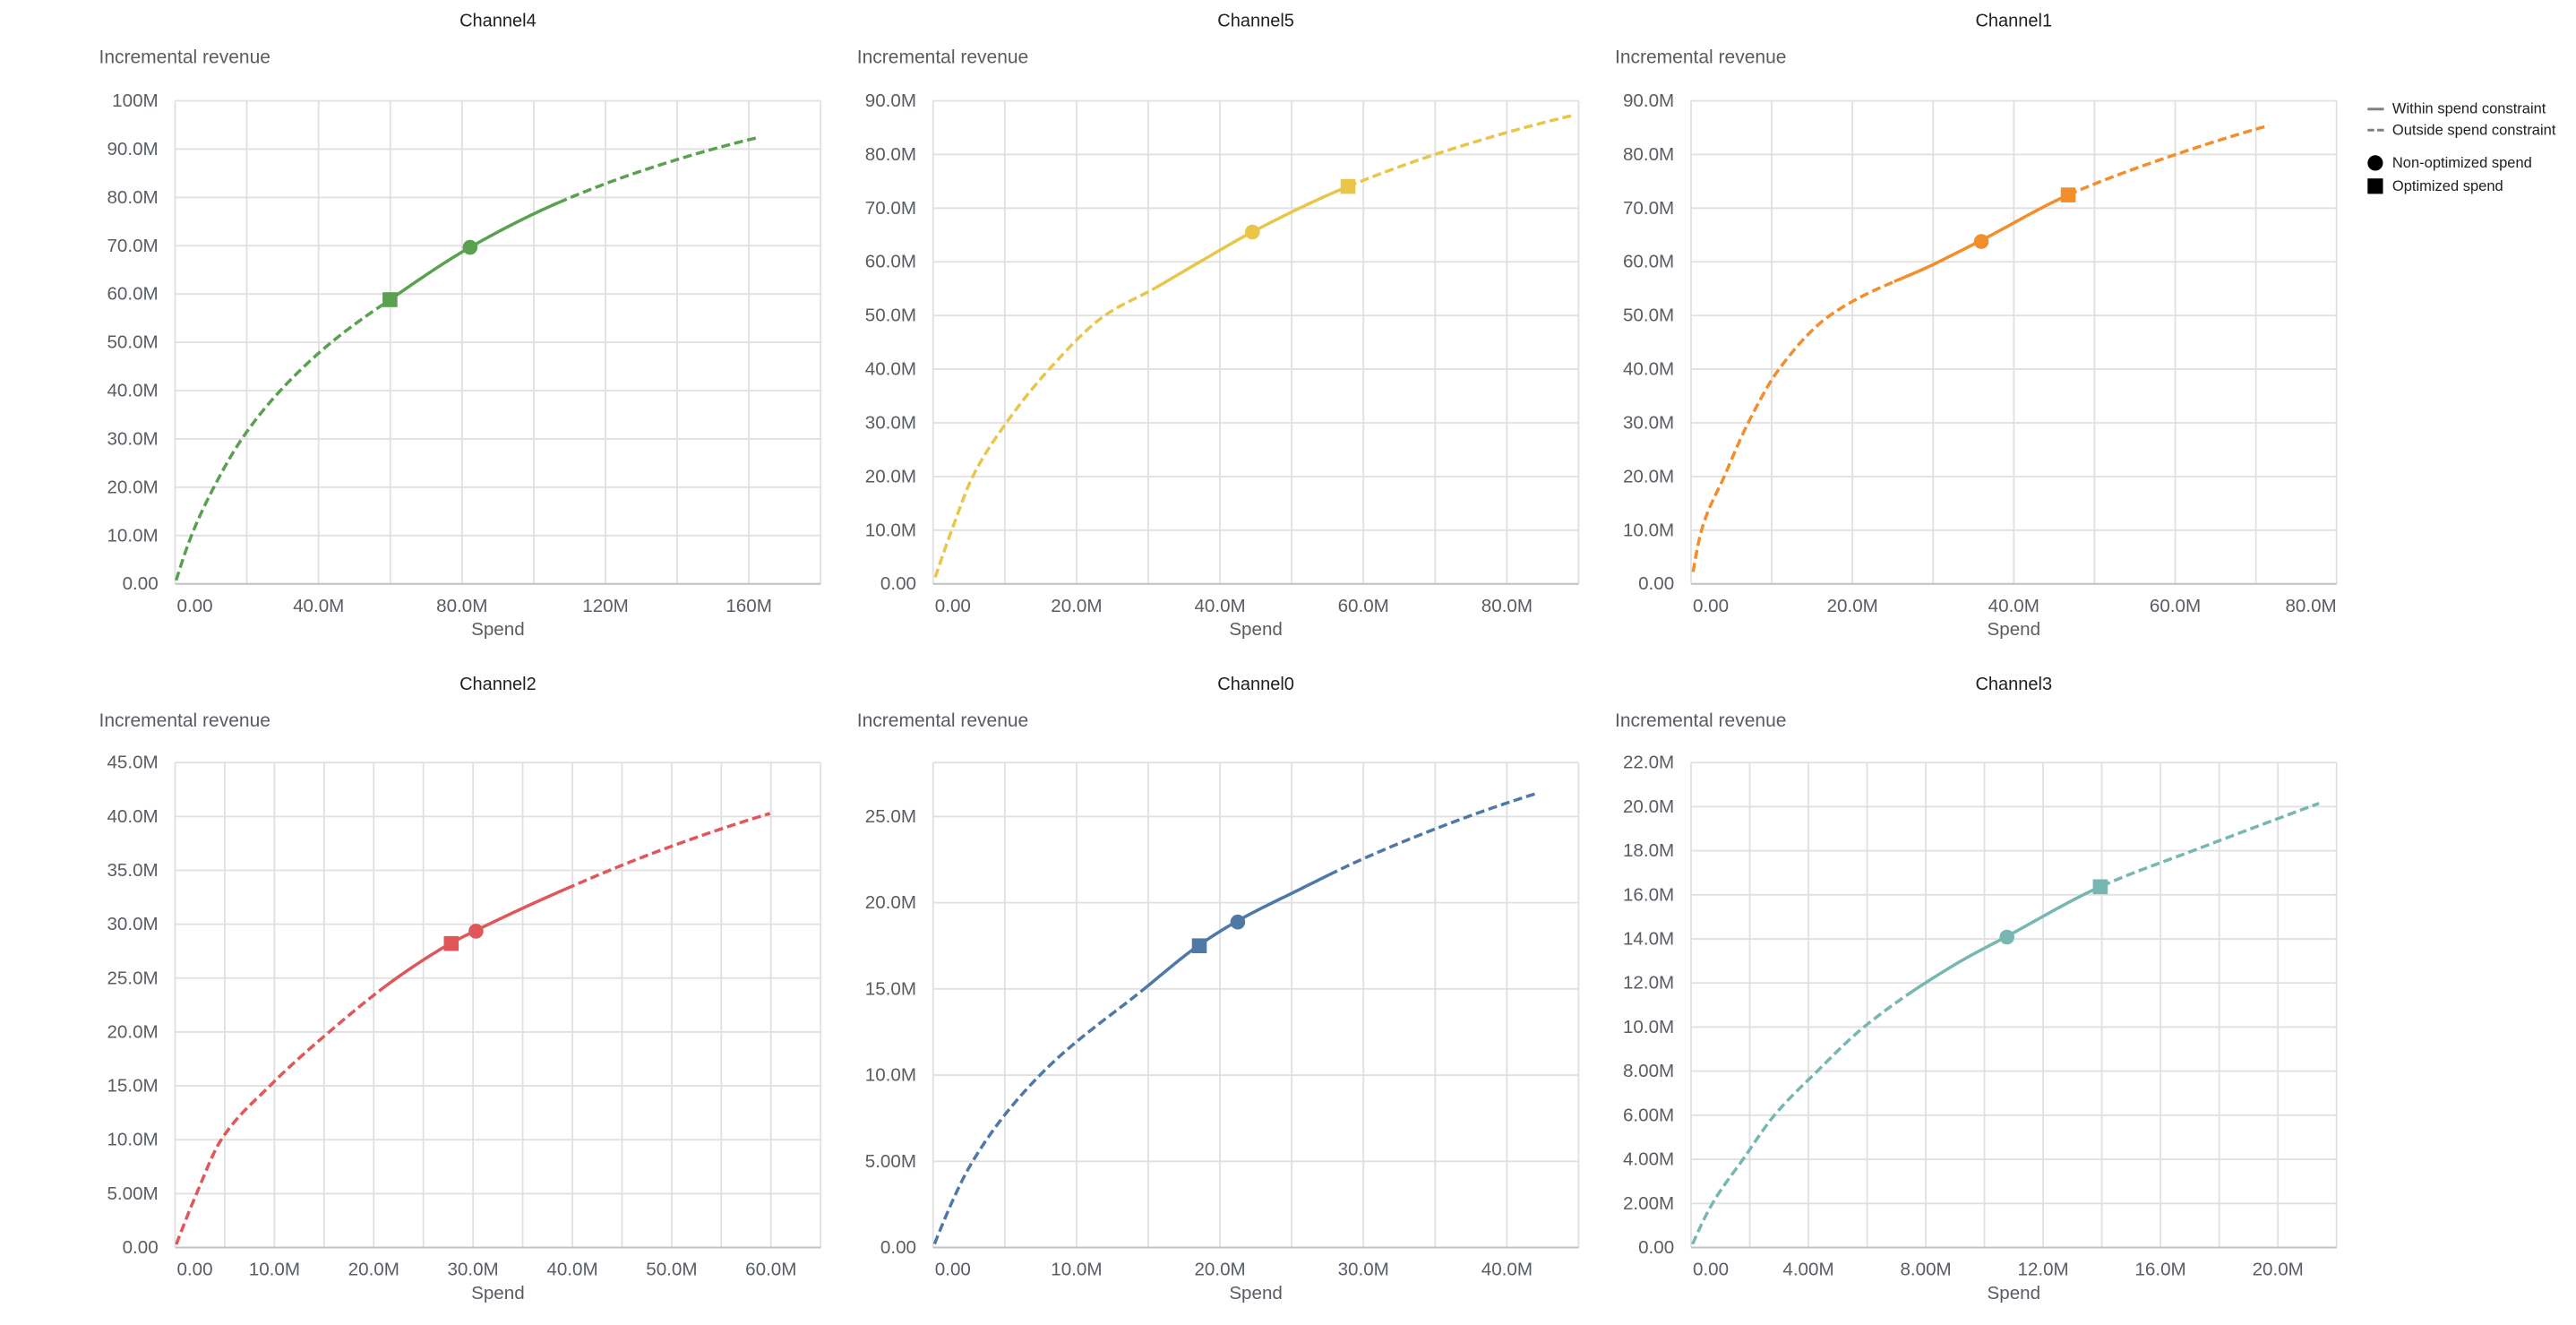 Image resolution: width=2576 pixels, height=1325 pixels. I want to click on svg-text: 100M, so click(135, 101).